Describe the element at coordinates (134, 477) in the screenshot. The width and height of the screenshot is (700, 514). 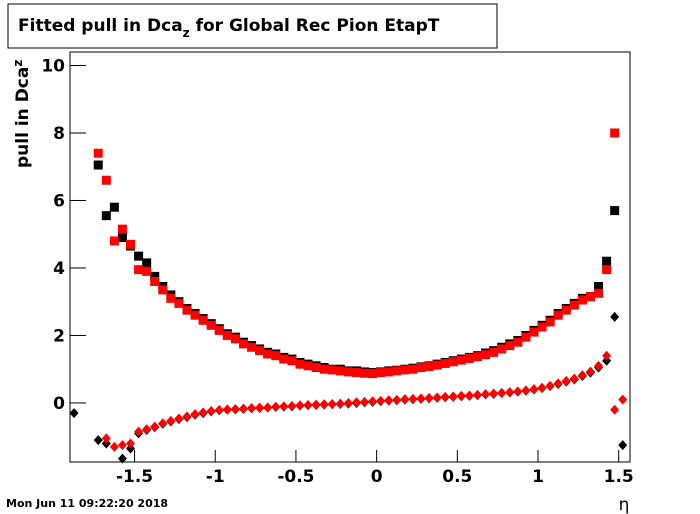
I see `x-tick-label: -1.5` at that location.